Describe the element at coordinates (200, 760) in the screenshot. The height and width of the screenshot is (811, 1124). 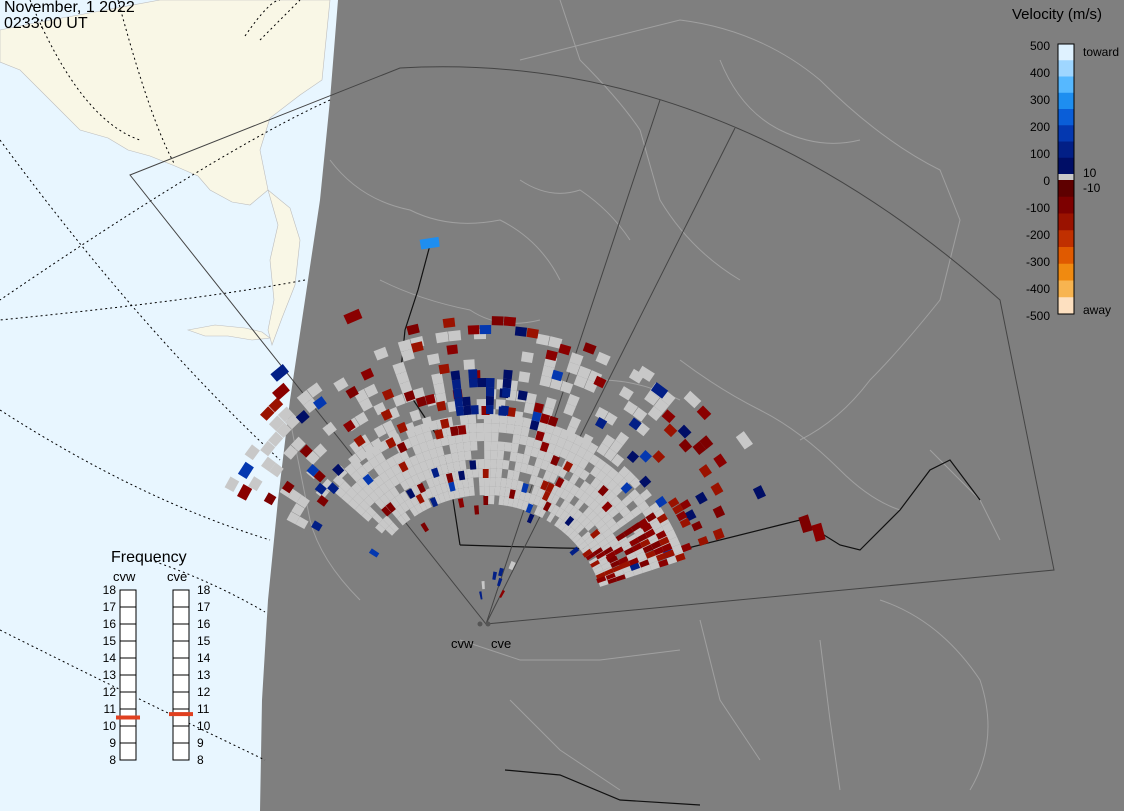
I see `freq-tick-label: 8` at that location.